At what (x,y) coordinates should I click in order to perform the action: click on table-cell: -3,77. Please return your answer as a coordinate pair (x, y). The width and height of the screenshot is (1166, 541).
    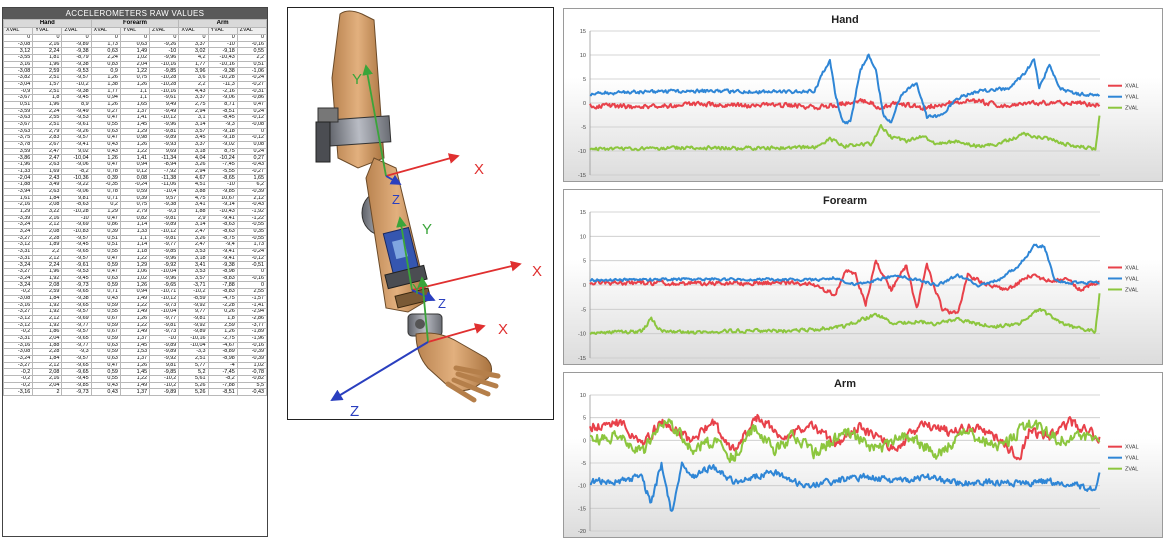
    Looking at the image, I should click on (251, 325).